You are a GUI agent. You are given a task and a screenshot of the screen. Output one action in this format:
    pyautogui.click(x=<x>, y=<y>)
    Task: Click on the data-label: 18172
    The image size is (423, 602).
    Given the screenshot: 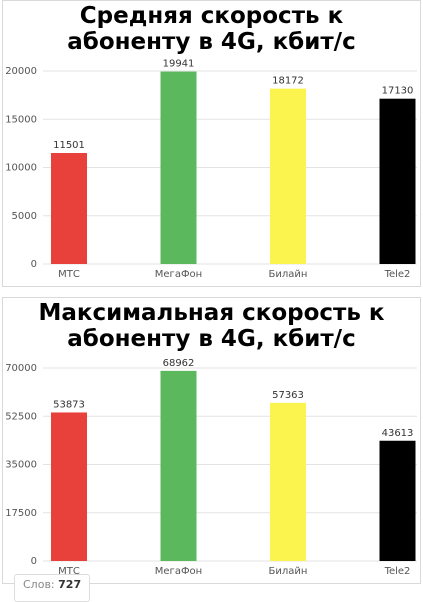 What is the action you would take?
    pyautogui.click(x=288, y=81)
    